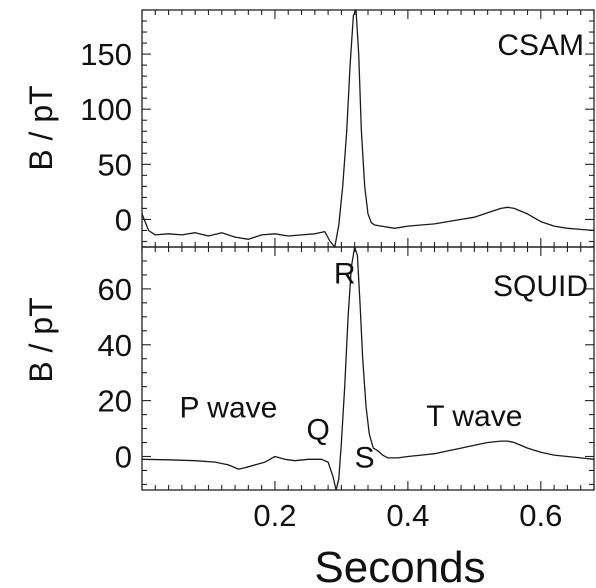 This screenshot has width=596, height=588. I want to click on csam-tick-labels: 0 50 100 150, so click(106, 137).